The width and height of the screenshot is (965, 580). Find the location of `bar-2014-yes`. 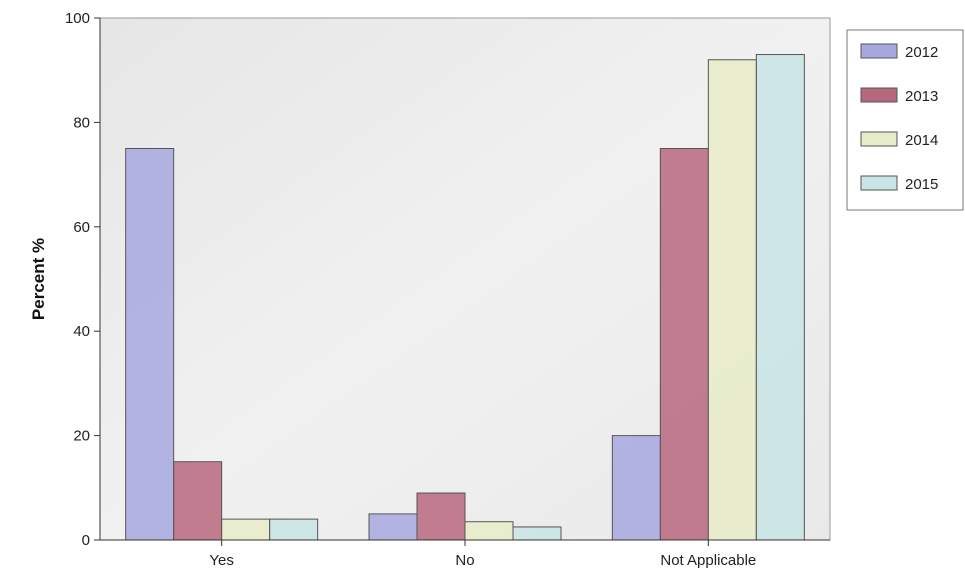

bar-2014-yes is located at coordinates (246, 529).